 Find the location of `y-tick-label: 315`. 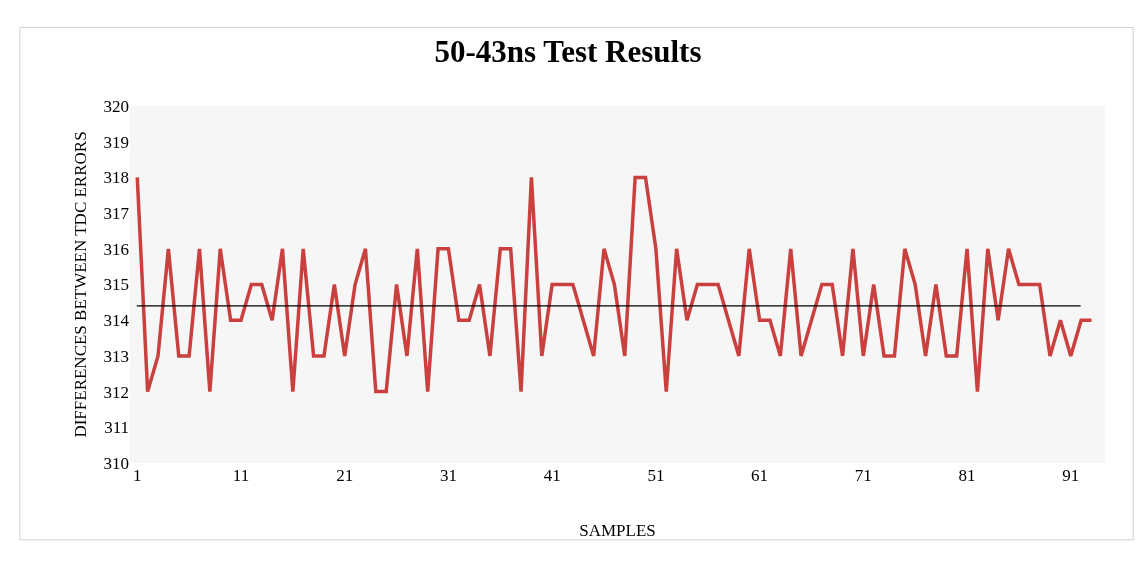

y-tick-label: 315 is located at coordinates (116, 285).